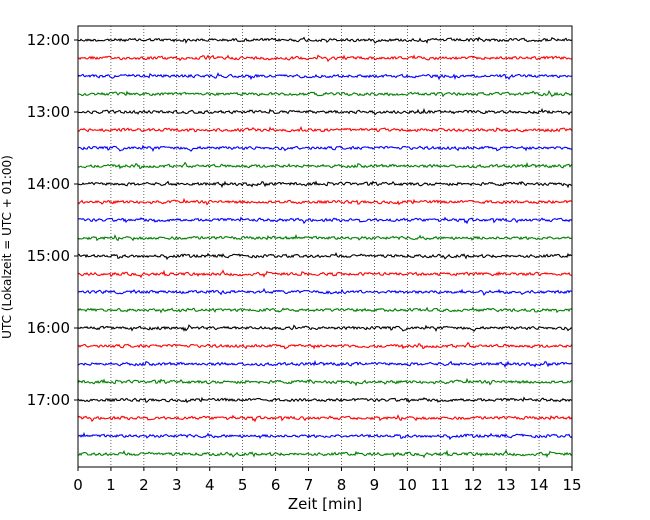 This screenshot has width=650, height=520. I want to click on y-tick-label: 17:00, so click(48, 400).